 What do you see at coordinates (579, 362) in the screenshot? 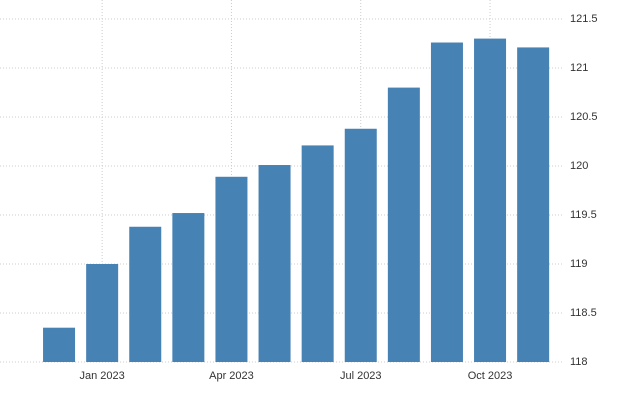
I see `y-tick-label: 118` at bounding box center [579, 362].